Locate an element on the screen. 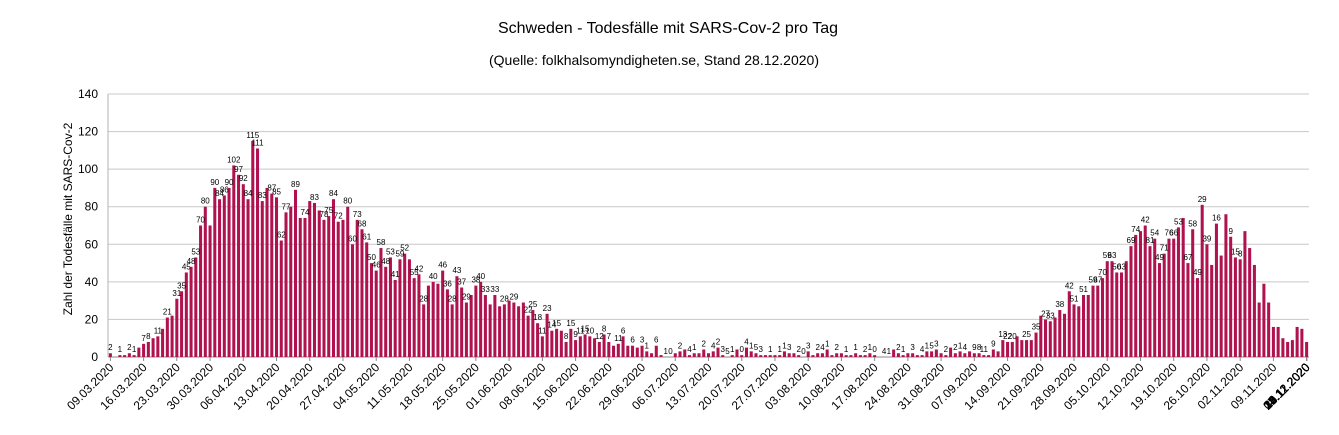 This screenshot has height=435, width=1339. y-tick-label: 20 is located at coordinates (92, 319).